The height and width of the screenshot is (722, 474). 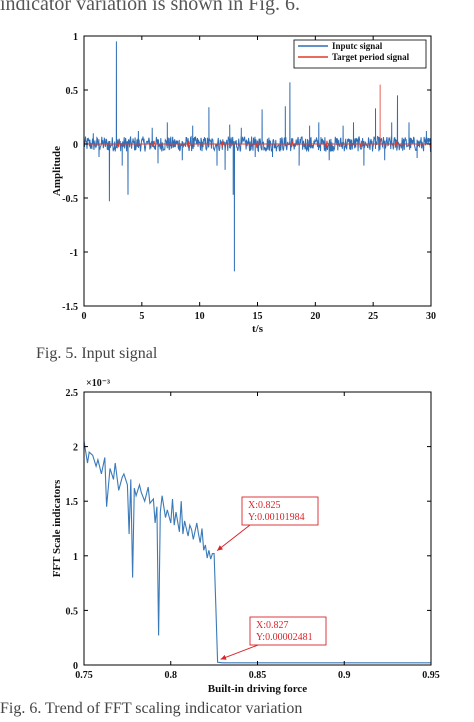 What do you see at coordinates (72, 502) in the screenshot?
I see `y-tick-label: 1.5` at bounding box center [72, 502].